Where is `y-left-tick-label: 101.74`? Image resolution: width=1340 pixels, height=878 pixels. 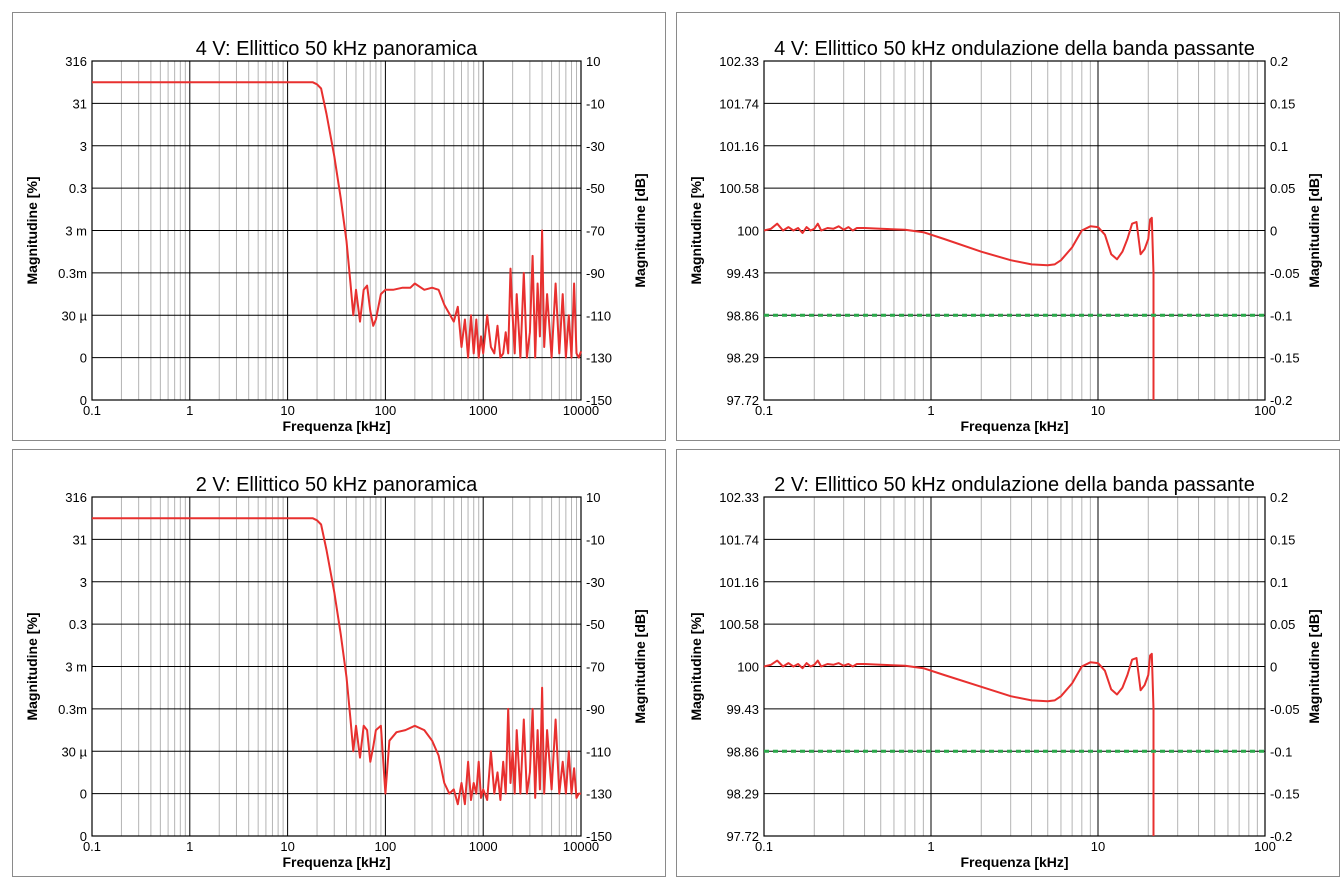
y-left-tick-label: 101.74 is located at coordinates (739, 103).